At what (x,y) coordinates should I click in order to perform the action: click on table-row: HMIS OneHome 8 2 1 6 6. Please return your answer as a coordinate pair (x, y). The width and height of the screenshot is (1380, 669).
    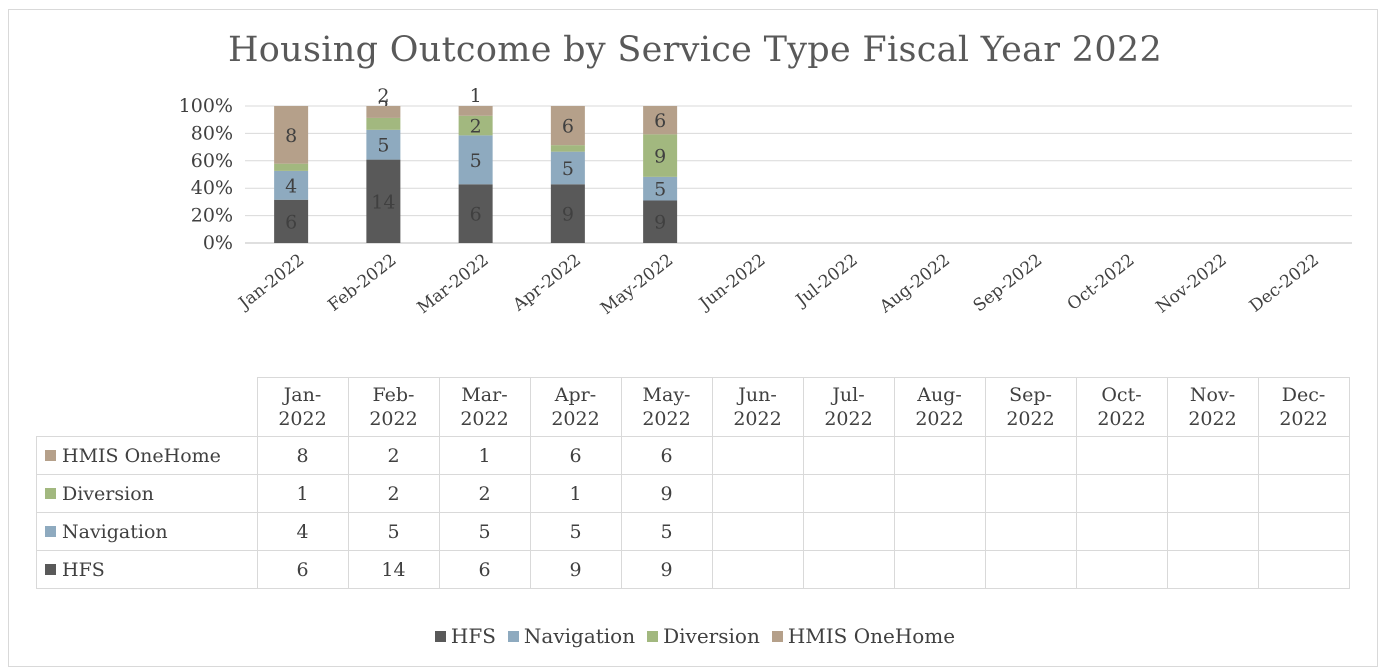
    Looking at the image, I should click on (693, 455).